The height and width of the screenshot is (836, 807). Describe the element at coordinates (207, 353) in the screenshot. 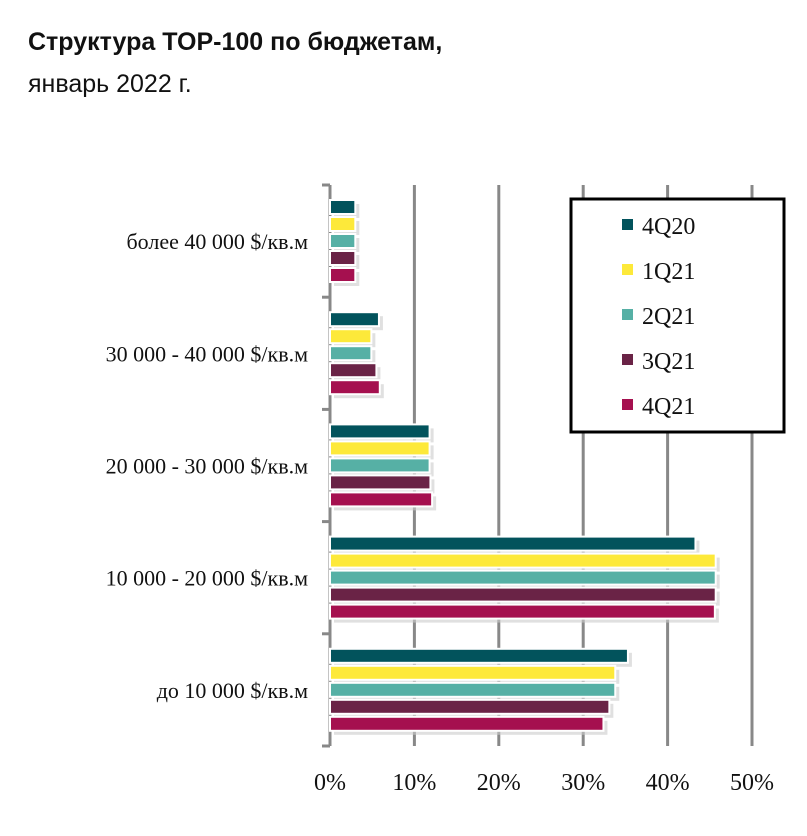

I see `category-label: 30 000 - 40 000 $/кв.м` at that location.